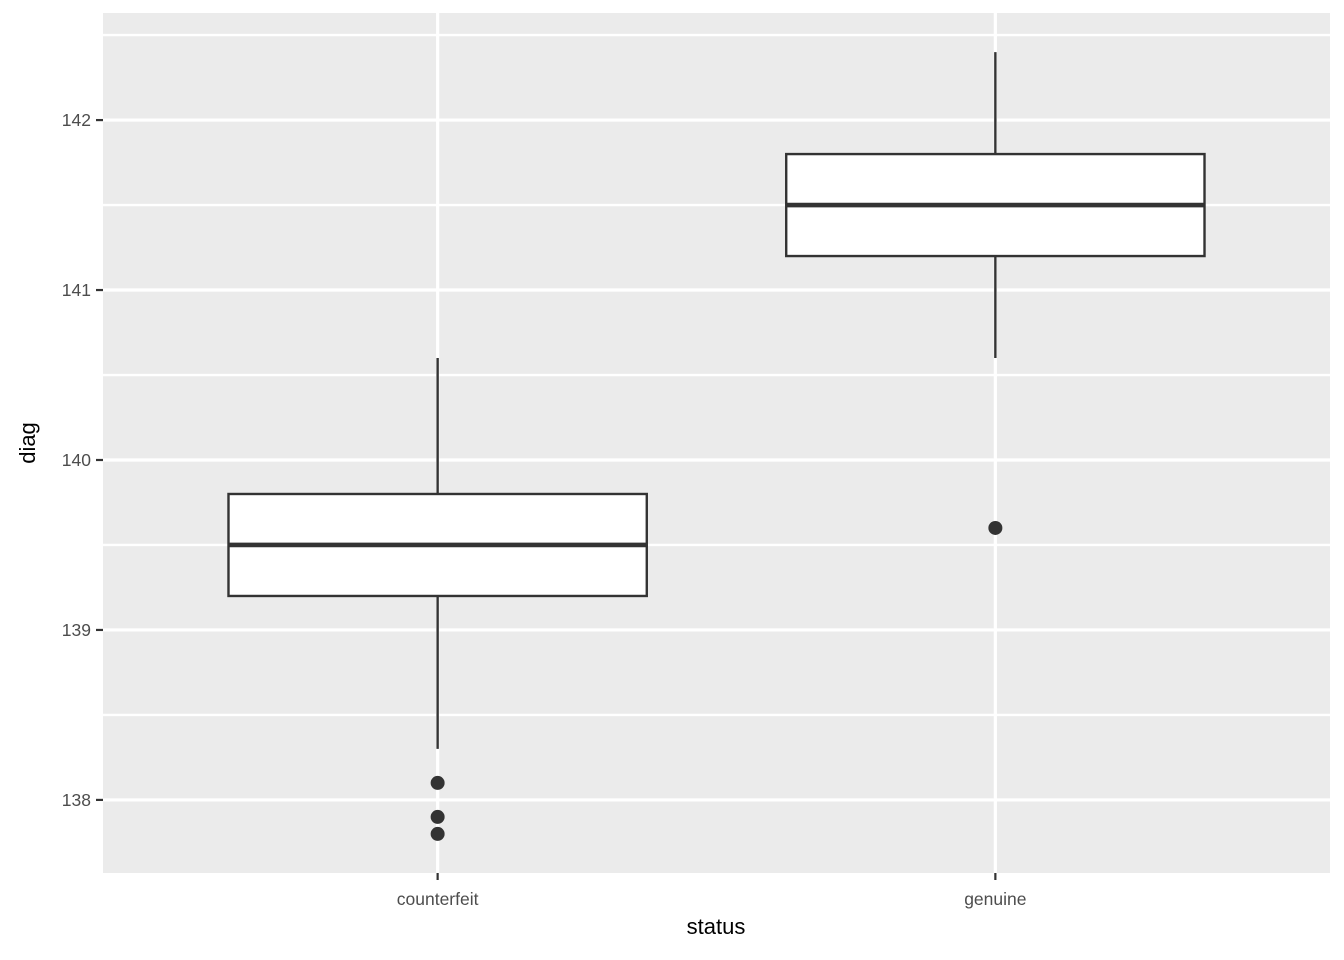 The image size is (1344, 960). I want to click on y-axis-title: diag, so click(27, 443).